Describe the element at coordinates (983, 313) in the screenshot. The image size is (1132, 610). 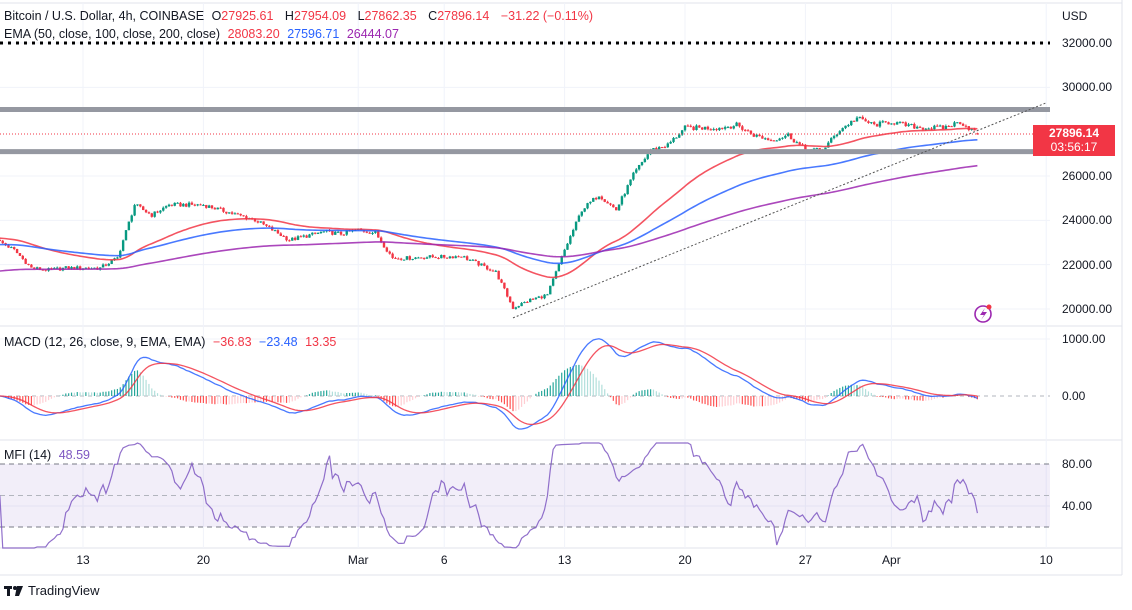
I see `lightning-icon` at that location.